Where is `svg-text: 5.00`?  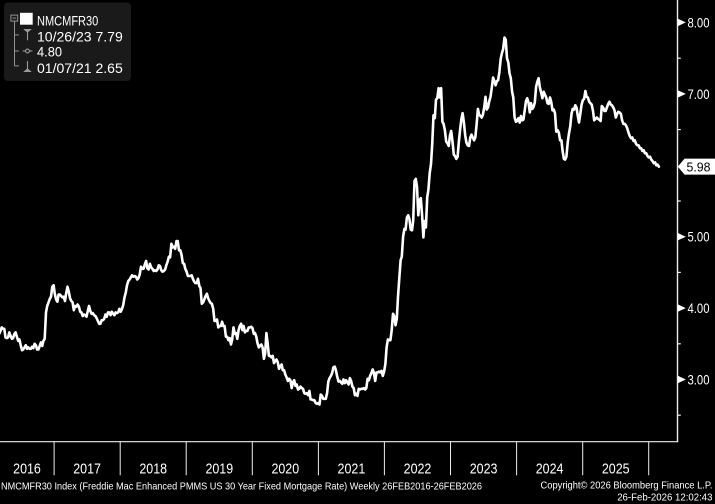
svg-text: 5.00 is located at coordinates (699, 237).